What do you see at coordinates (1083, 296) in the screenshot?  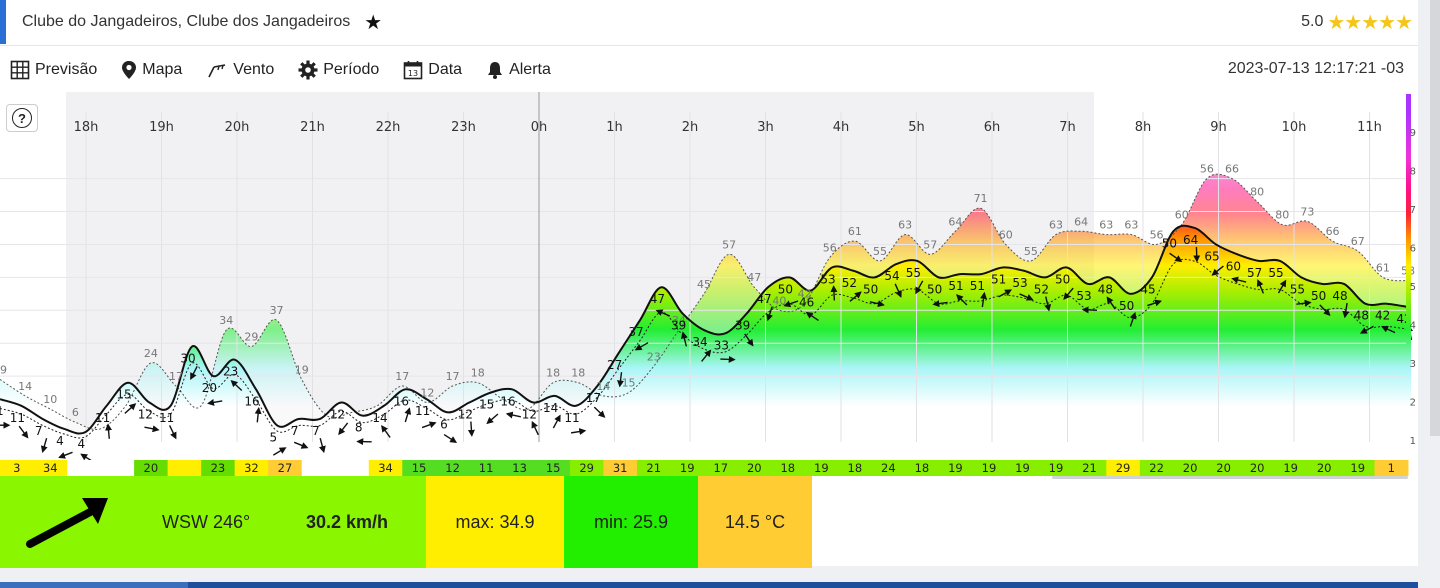 I see `mean-label: 53` at bounding box center [1083, 296].